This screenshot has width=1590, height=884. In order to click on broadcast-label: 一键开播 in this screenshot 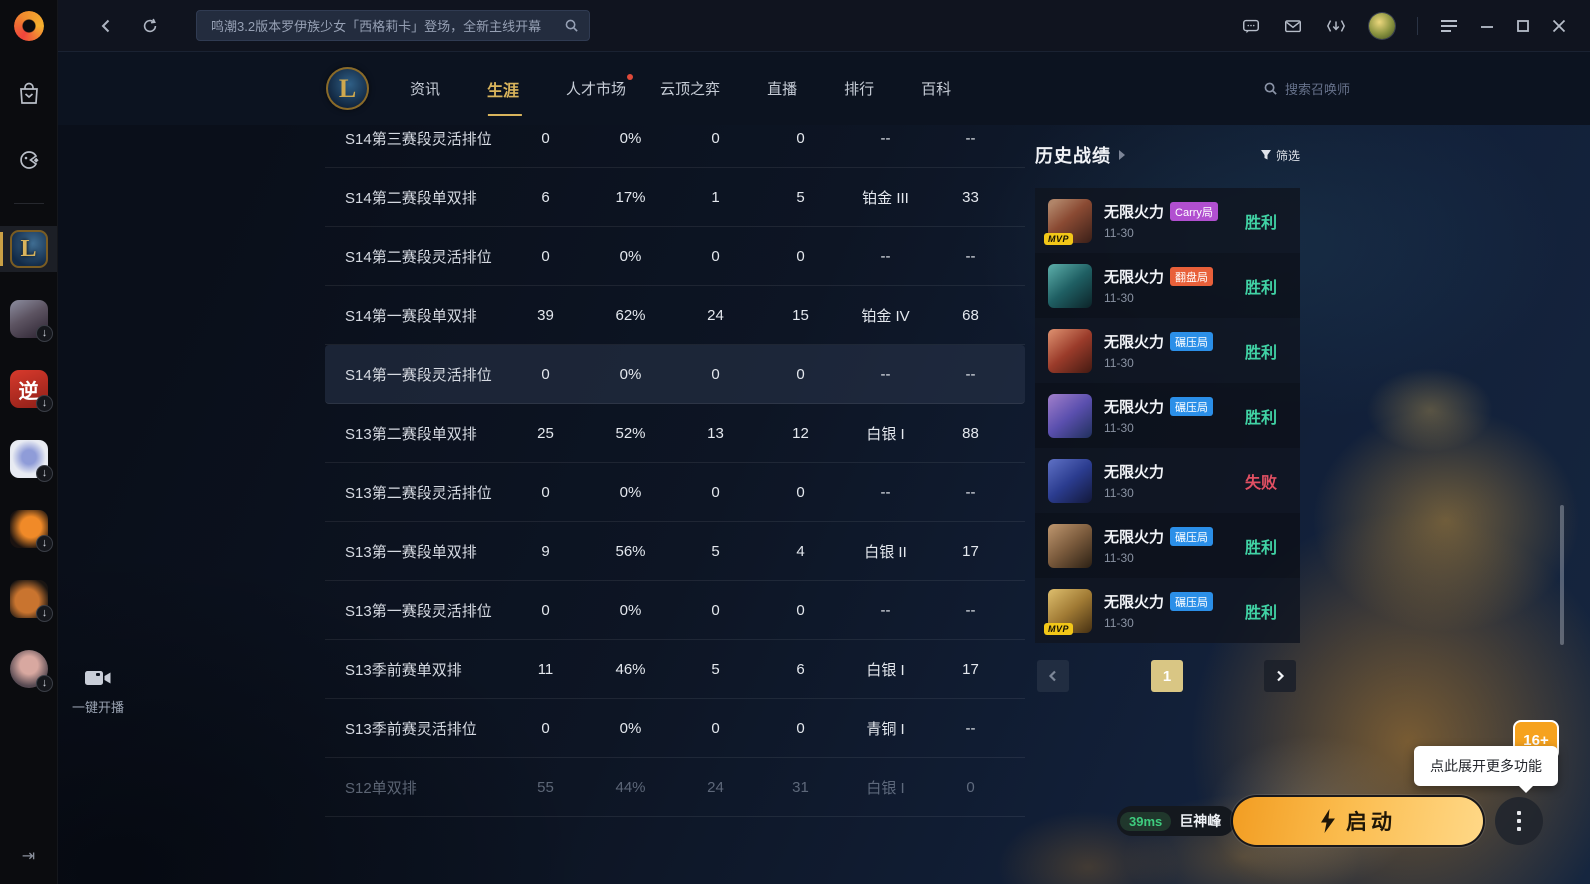, I will do `click(97, 707)`.